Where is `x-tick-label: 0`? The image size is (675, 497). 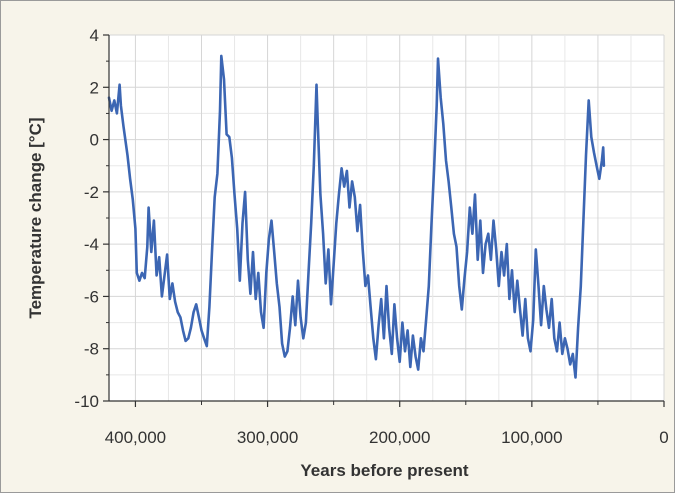
x-tick-label: 0 is located at coordinates (663, 437).